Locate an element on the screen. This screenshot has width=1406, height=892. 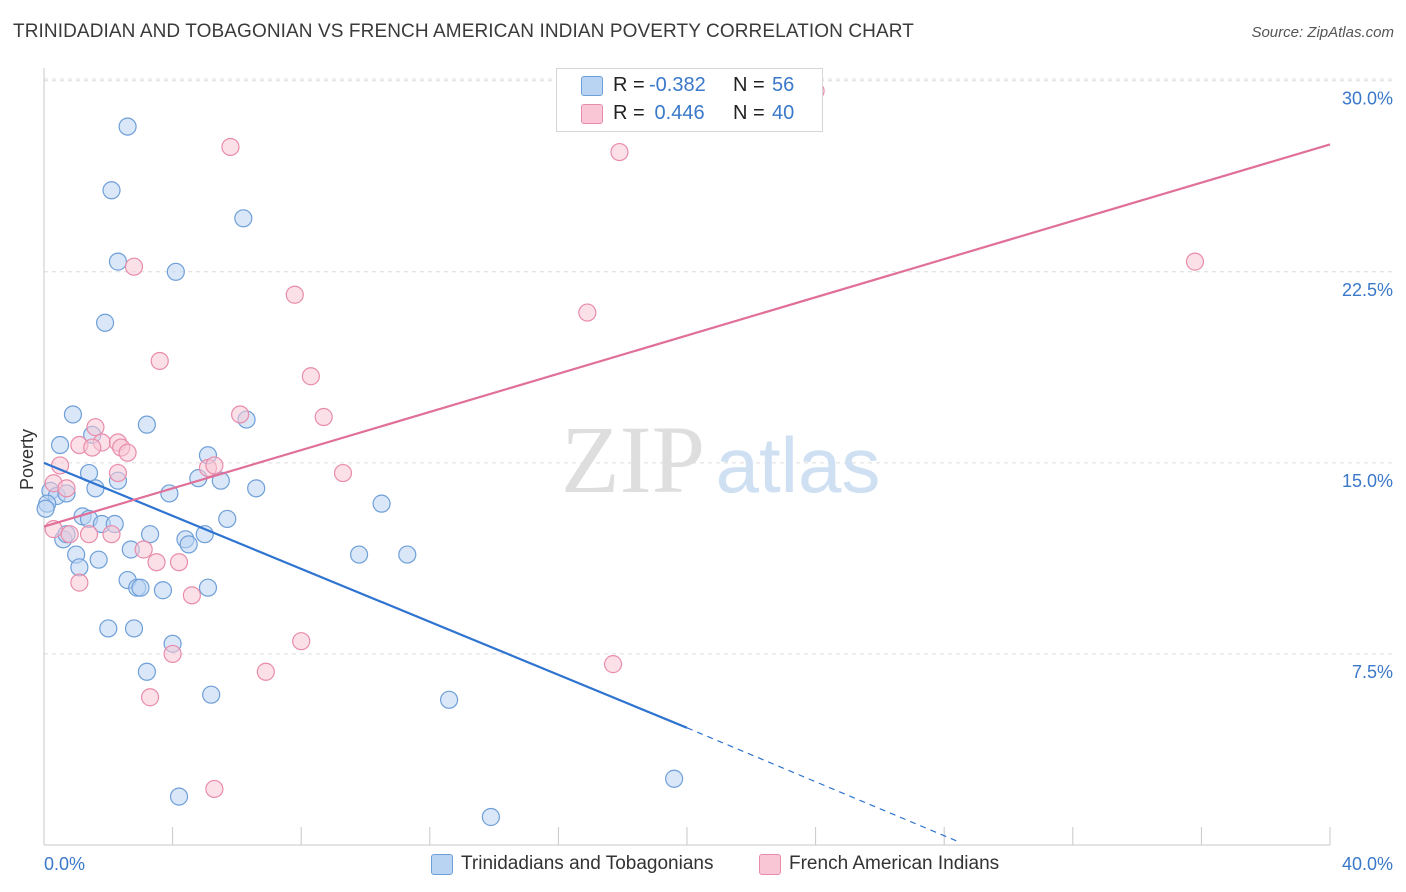
trendline-blue is located at coordinates (365, 595).